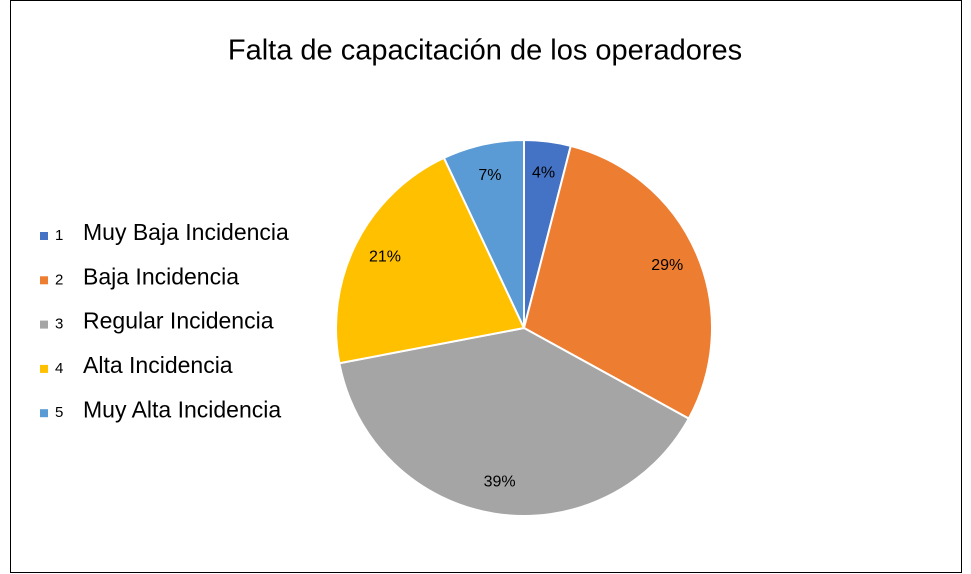 The width and height of the screenshot is (971, 574). I want to click on legend-number: 2, so click(59, 279).